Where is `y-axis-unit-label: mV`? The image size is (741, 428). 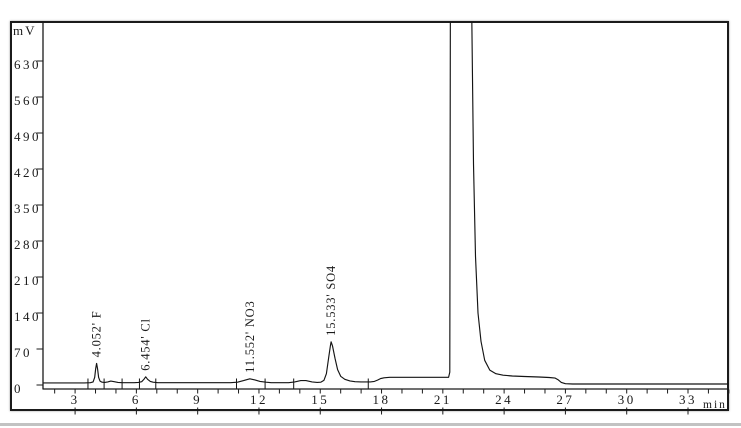 y-axis-unit-label: mV is located at coordinates (25, 30).